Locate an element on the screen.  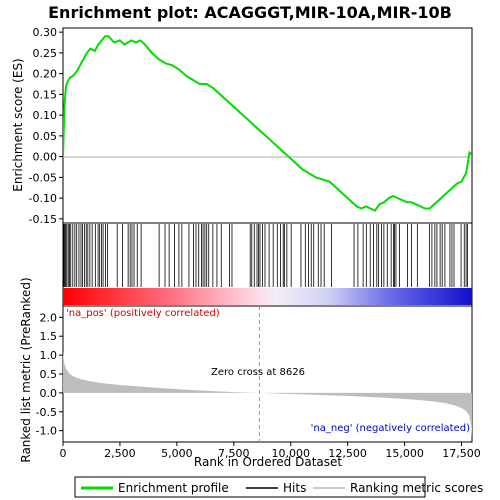
metric-y-tick-label: -0.5 is located at coordinates (46, 412).